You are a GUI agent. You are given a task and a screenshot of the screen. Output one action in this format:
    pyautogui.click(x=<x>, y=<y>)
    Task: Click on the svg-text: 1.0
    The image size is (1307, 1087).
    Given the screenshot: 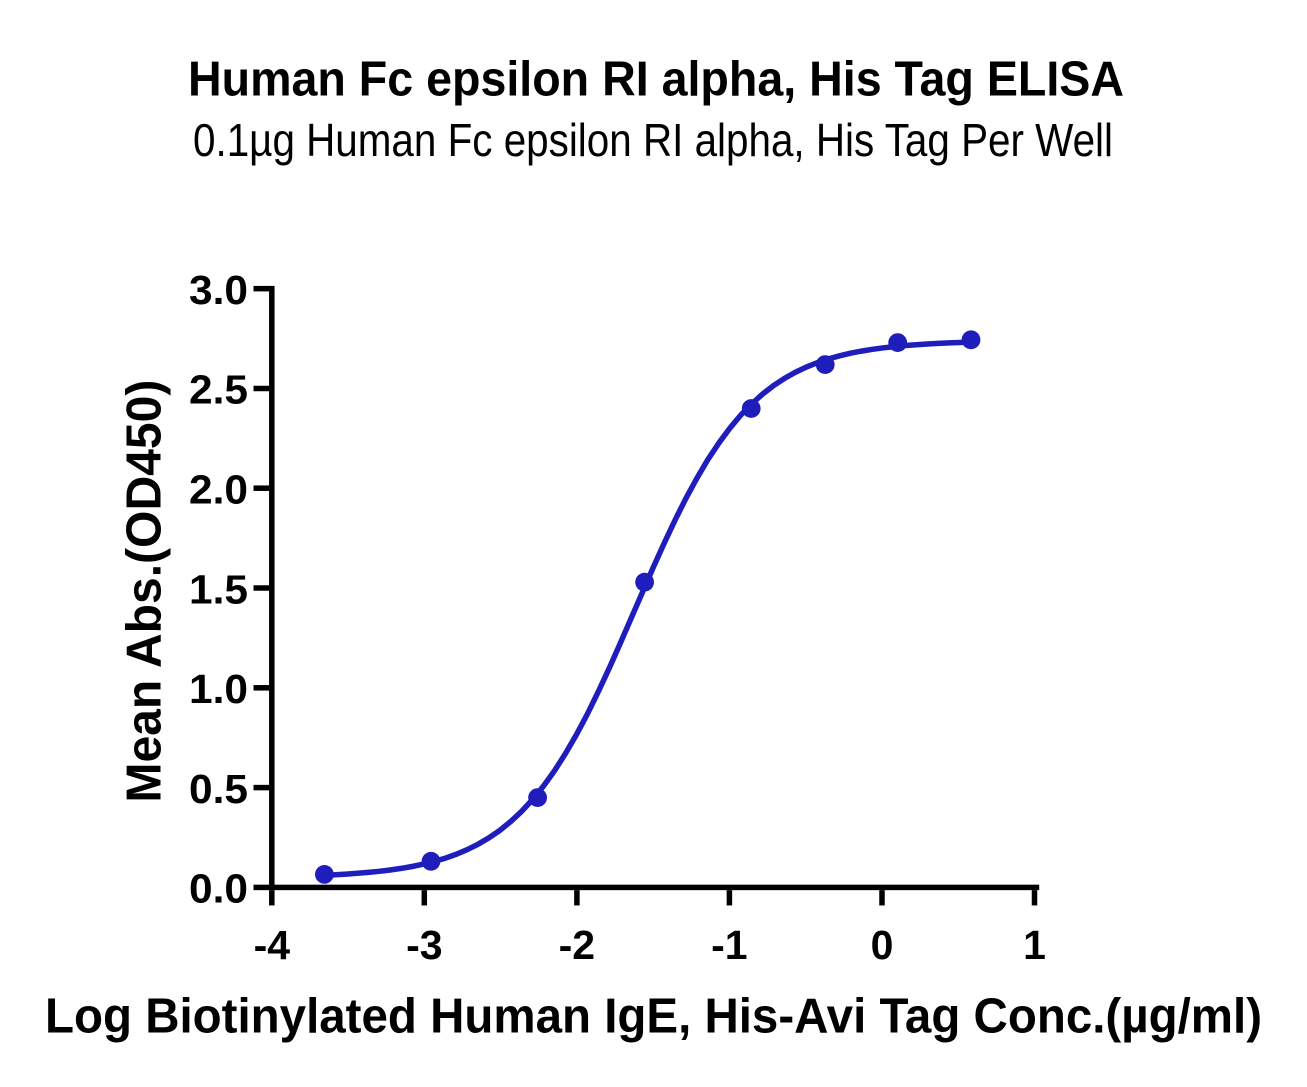 What is the action you would take?
    pyautogui.click(x=218, y=689)
    